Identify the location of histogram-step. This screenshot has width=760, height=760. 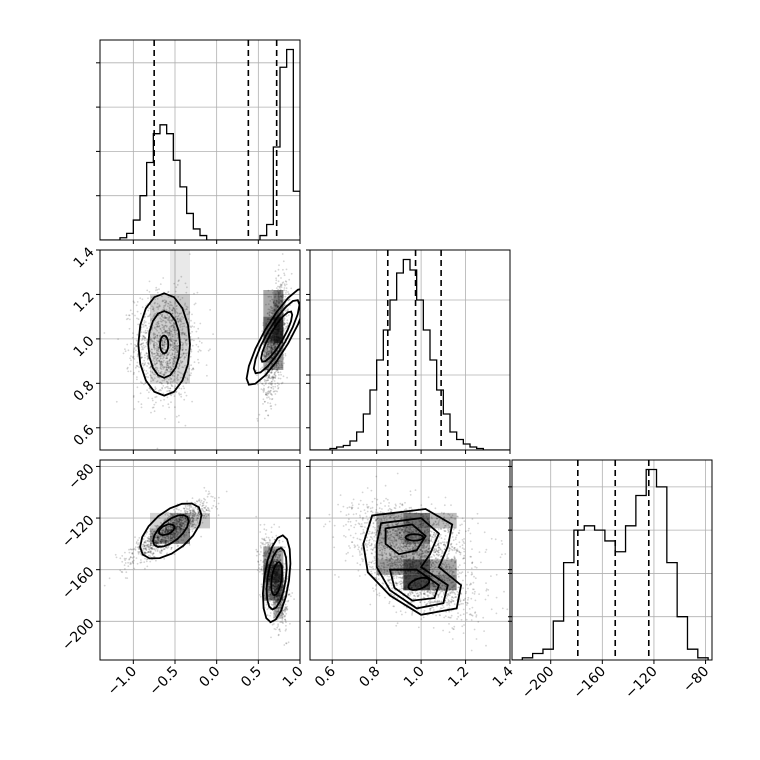
(410, 354).